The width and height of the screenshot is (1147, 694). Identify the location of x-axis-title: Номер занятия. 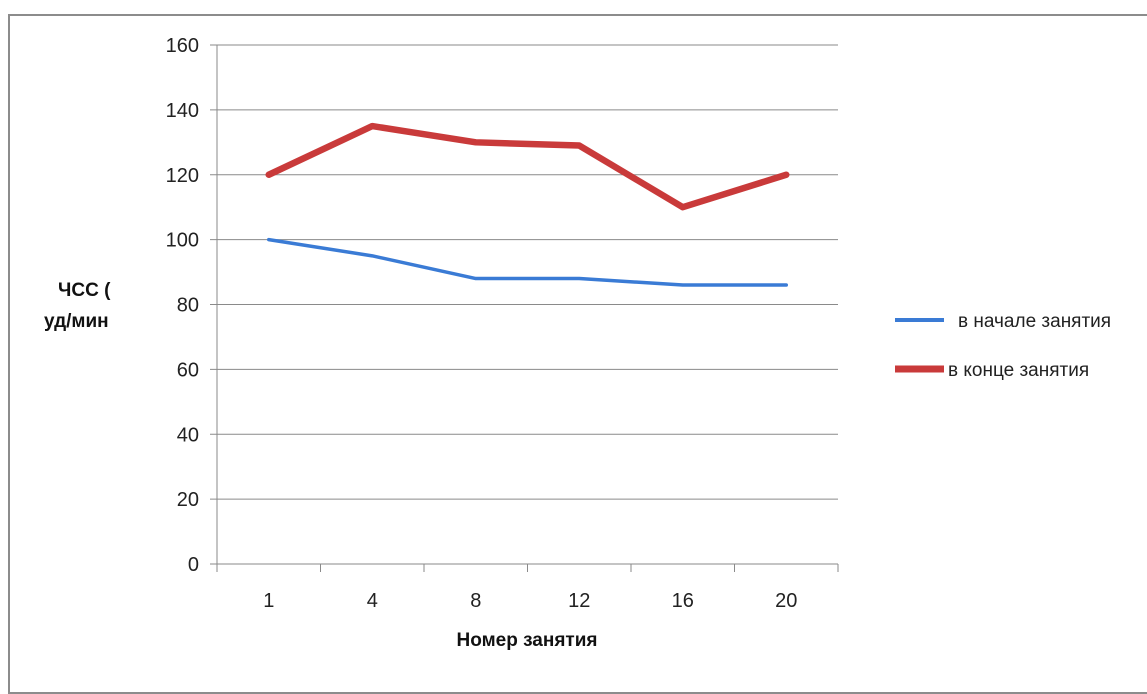
(527, 640).